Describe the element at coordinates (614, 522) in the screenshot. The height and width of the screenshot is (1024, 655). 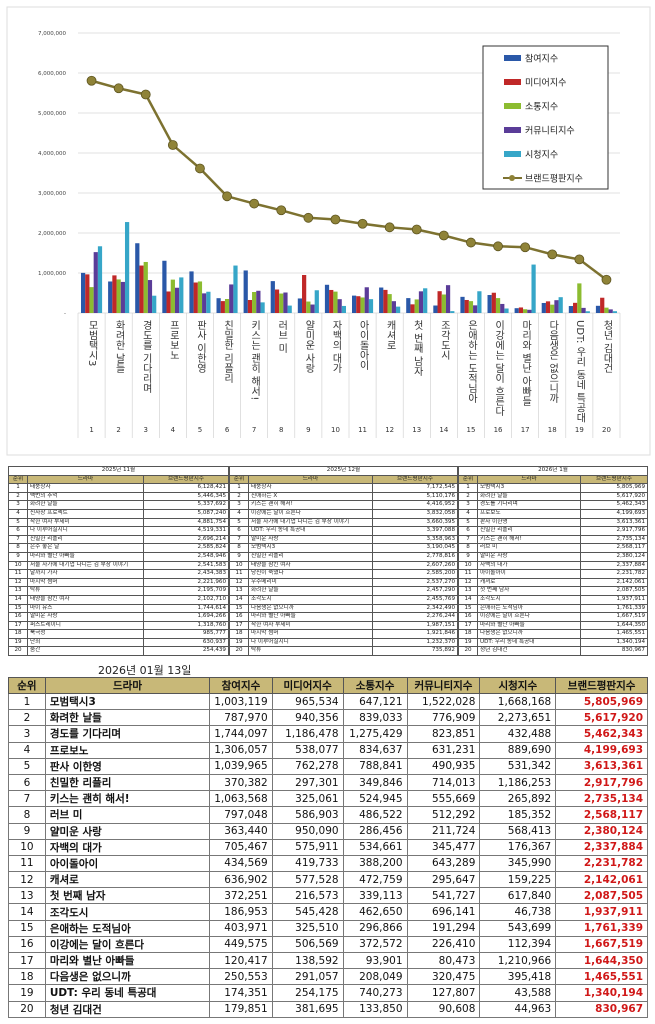
I see `brand-index-cell: 3,613,361` at that location.